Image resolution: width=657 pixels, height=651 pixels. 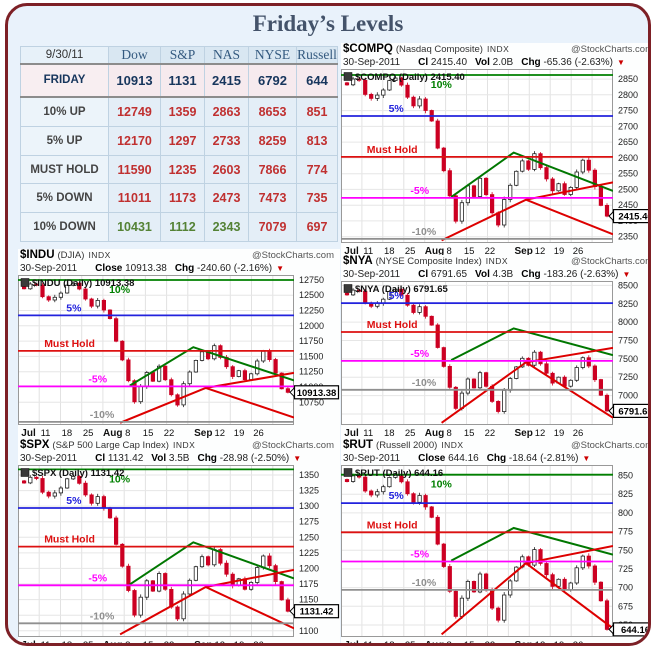 I want to click on y-tick-label: 1325, so click(x=309, y=491).